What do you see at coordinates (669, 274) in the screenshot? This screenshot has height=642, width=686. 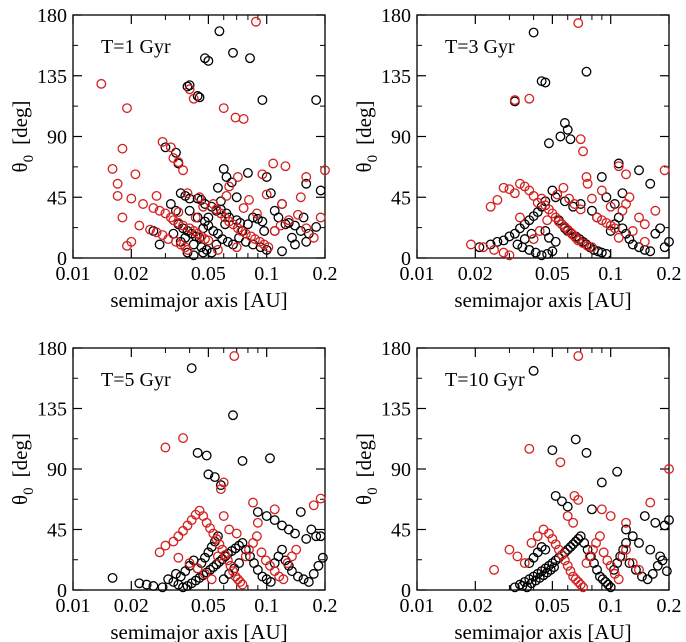 I see `x-tick-label: 0.2` at bounding box center [669, 274].